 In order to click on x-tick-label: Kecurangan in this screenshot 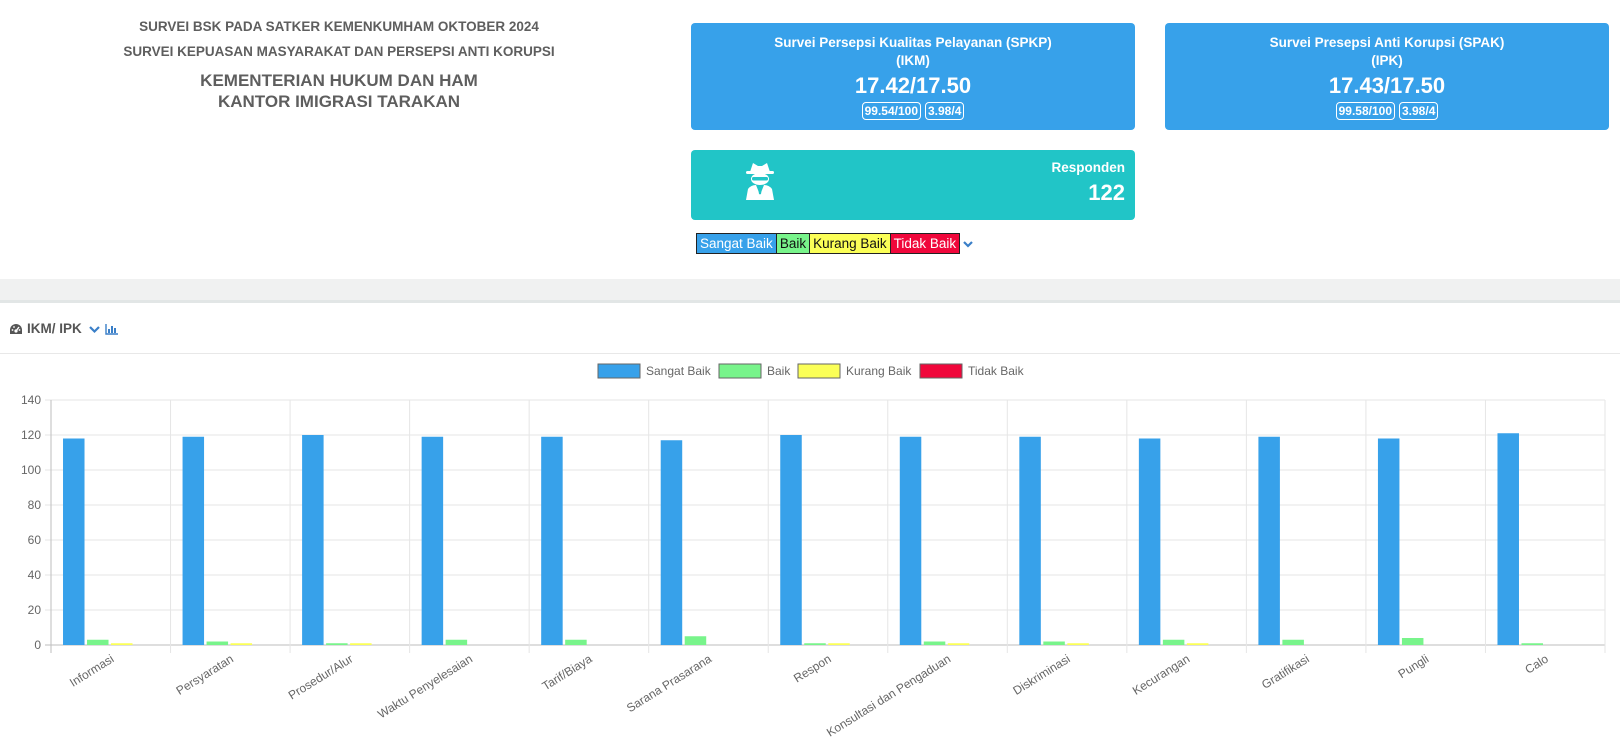, I will do `click(1161, 675)`.